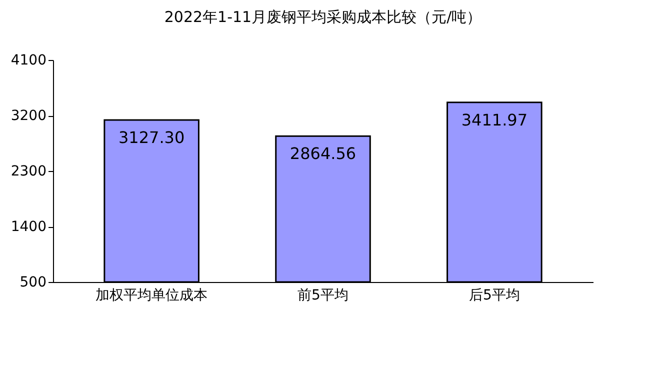 This screenshot has height=382, width=660. I want to click on chart-title: 2022年1-11月废钢平均采购成本比较（元/吨）, so click(323, 17).